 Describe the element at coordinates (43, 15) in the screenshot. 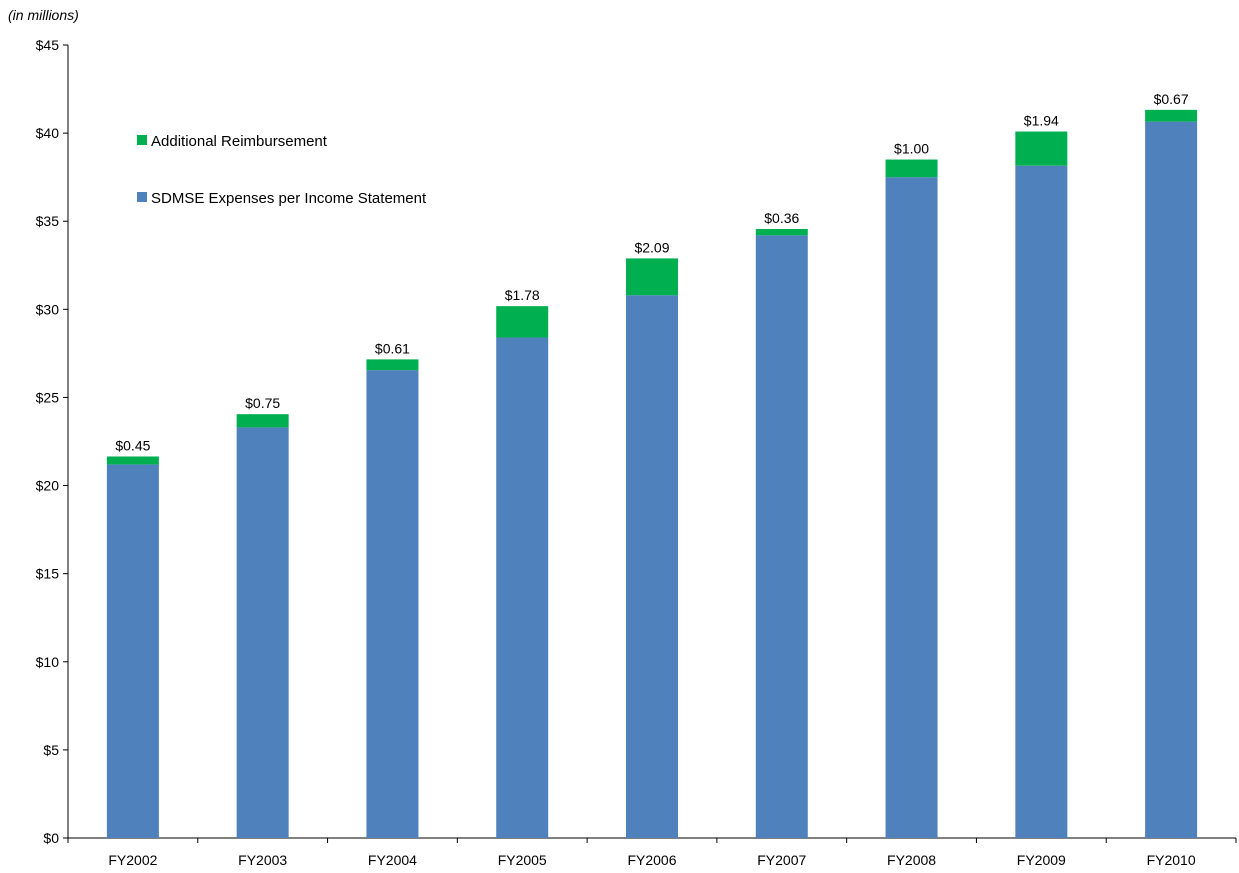

I see `unit-note: (in millions)` at that location.